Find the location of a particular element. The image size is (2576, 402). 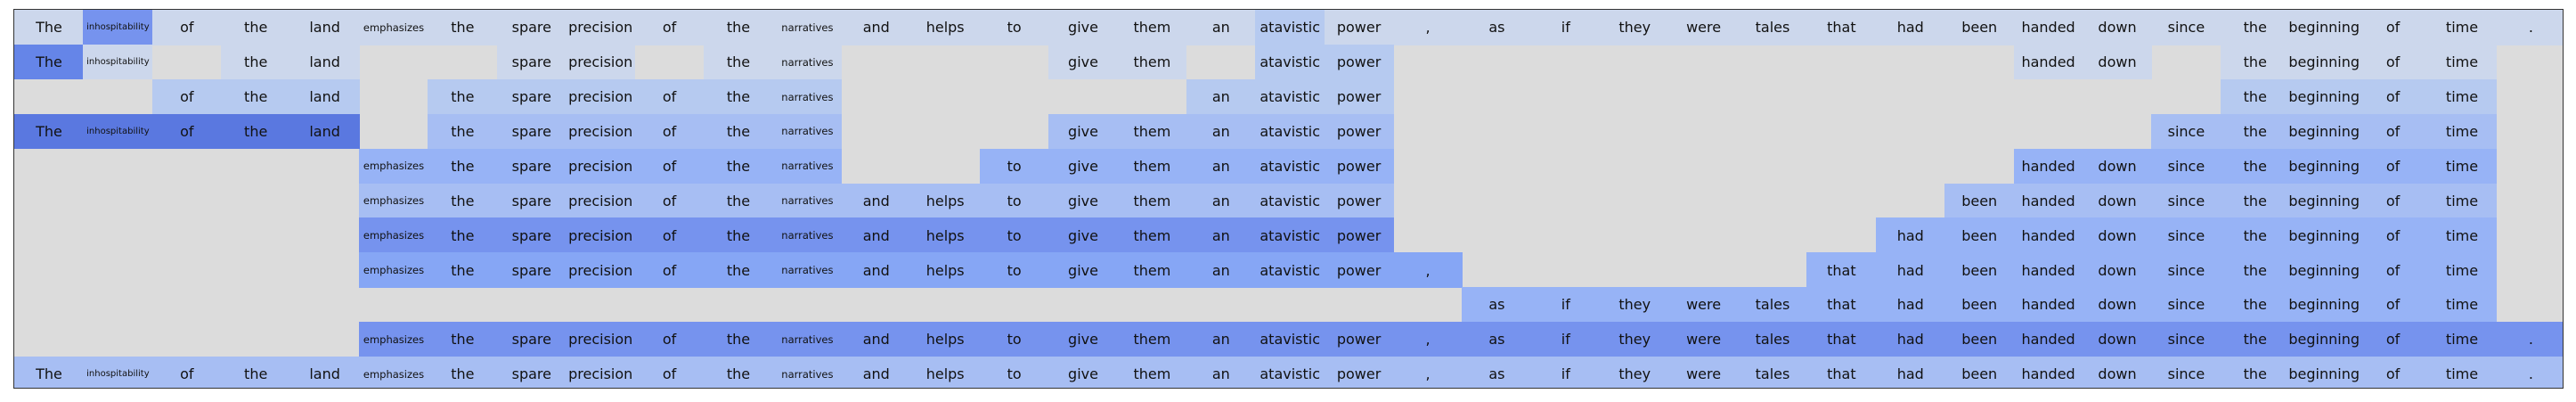

token-cell: helps is located at coordinates (946, 235).